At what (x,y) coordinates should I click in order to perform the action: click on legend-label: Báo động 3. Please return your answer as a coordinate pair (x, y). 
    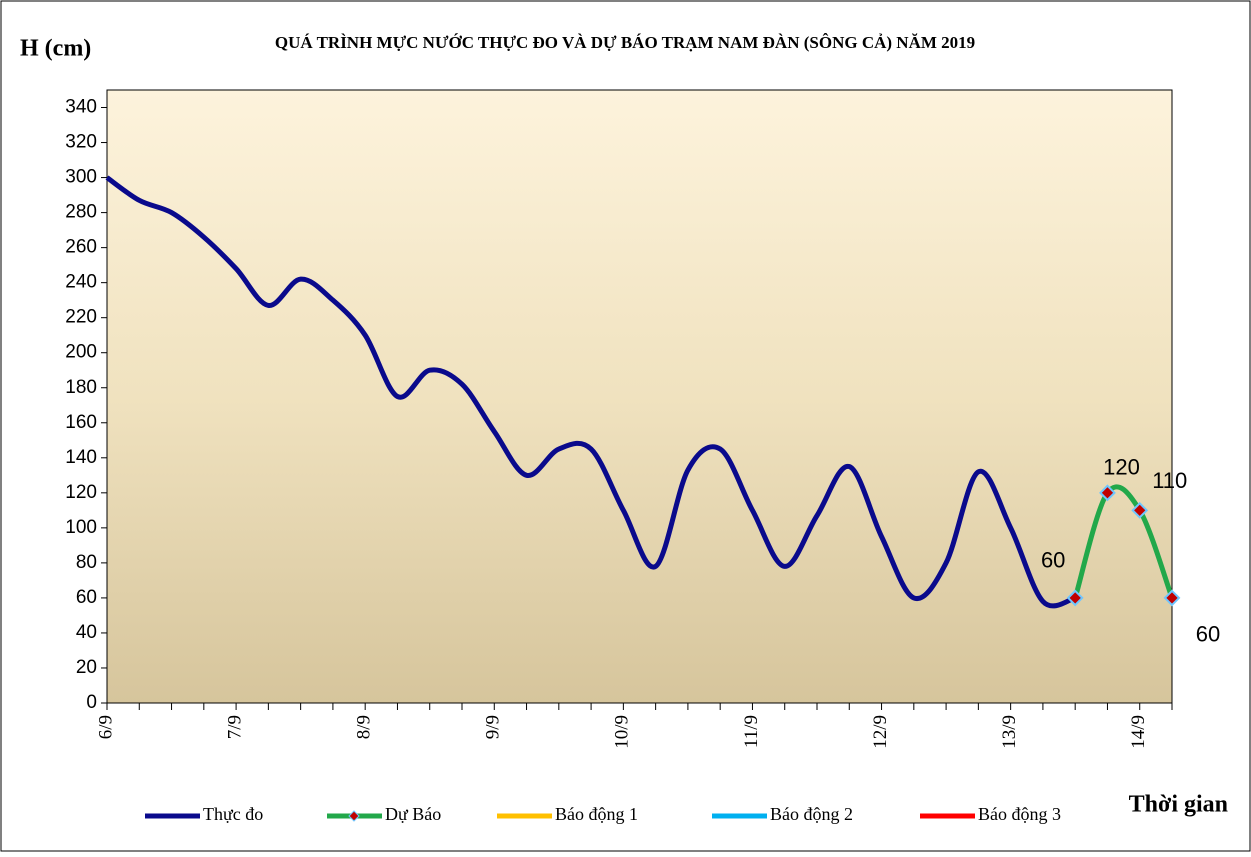
    Looking at the image, I should click on (1019, 814).